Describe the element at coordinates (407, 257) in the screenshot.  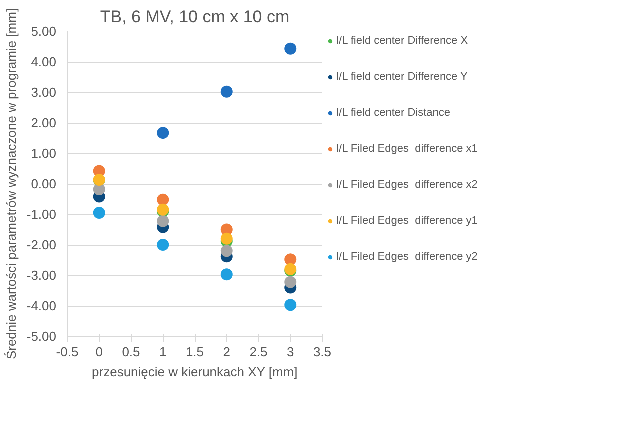
I see `legend-label: I/L Filed Edges difference y2` at that location.